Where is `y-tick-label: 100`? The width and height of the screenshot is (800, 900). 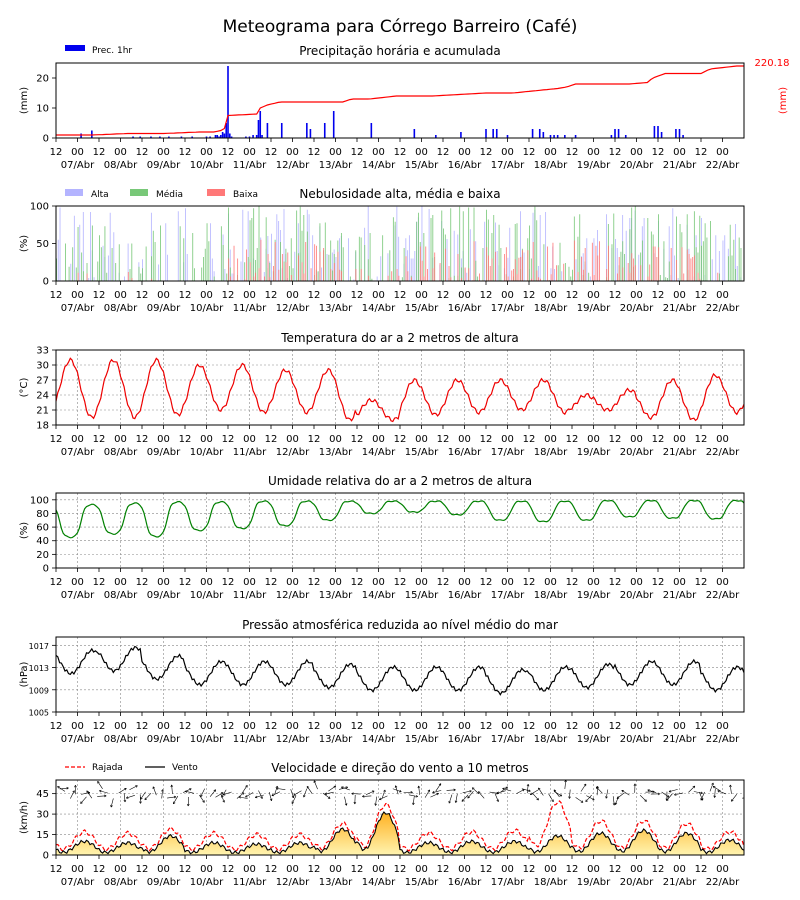 y-tick-label: 100 is located at coordinates (39, 500).